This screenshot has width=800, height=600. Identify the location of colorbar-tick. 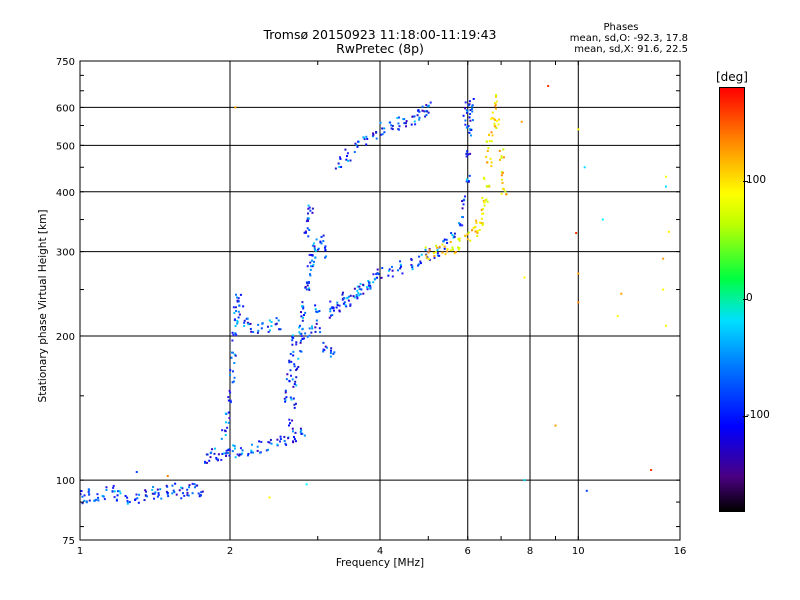
(745, 416).